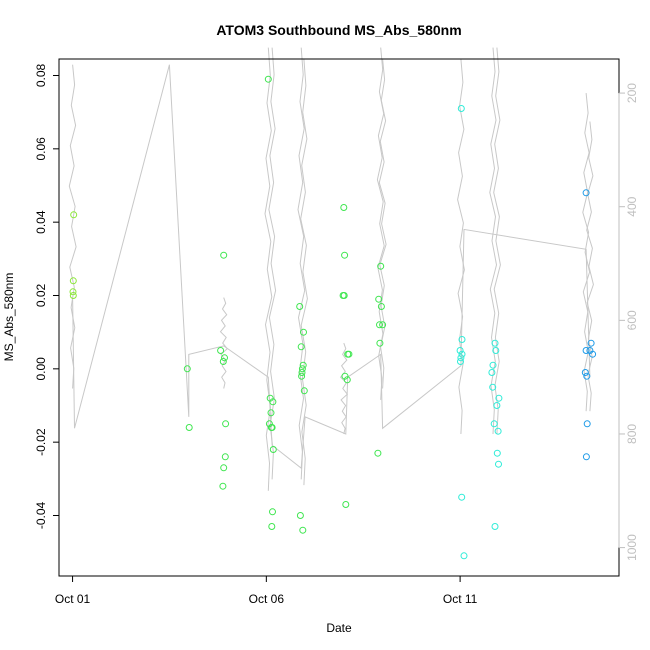  Describe the element at coordinates (266, 590) in the screenshot. I see `x-axis: Oct 01 Oct 06 Oct 11` at that location.